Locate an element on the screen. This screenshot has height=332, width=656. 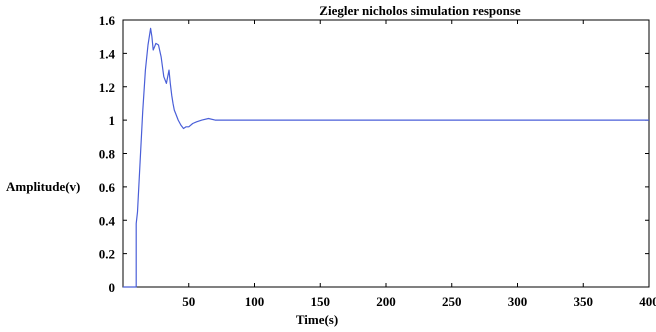
y-tick-label: 0.4 is located at coordinates (107, 220).